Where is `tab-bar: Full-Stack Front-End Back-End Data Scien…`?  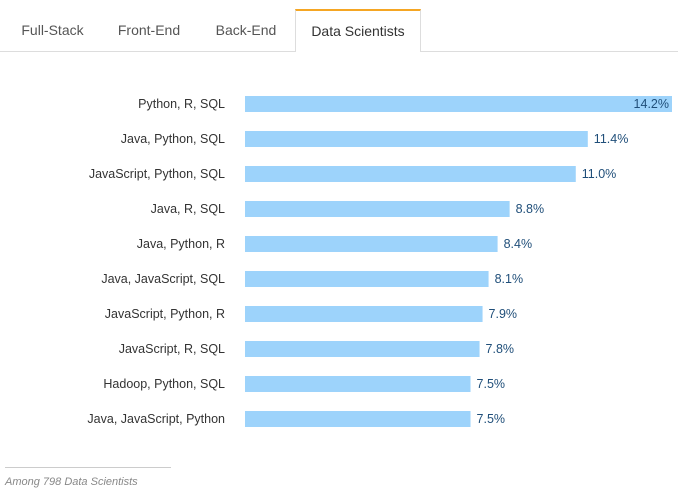
tab-bar: Full-Stack Front-End Back-End Data Scien… is located at coordinates (339, 30).